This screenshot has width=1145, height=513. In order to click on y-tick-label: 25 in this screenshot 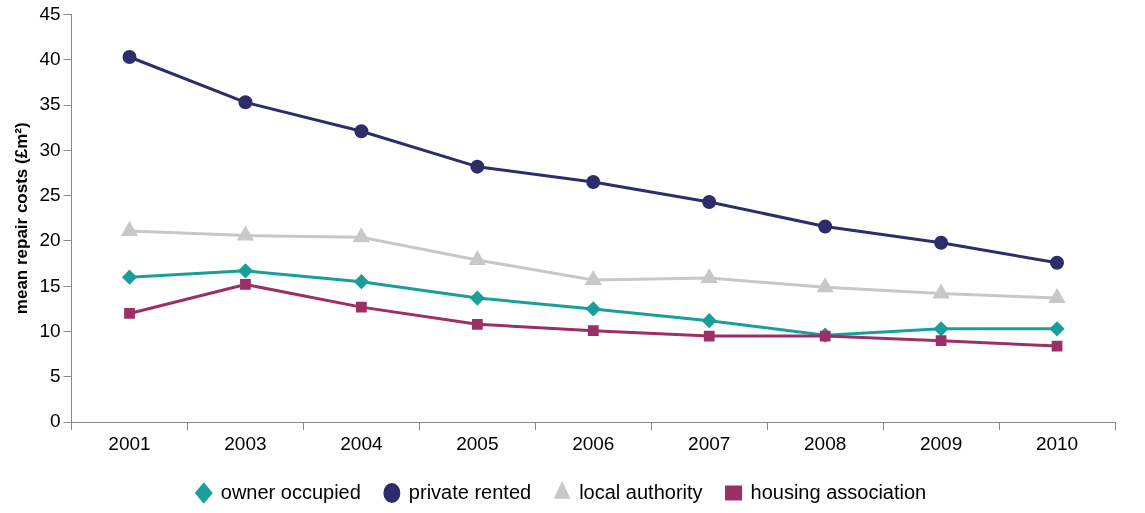, I will do `click(50, 194)`.